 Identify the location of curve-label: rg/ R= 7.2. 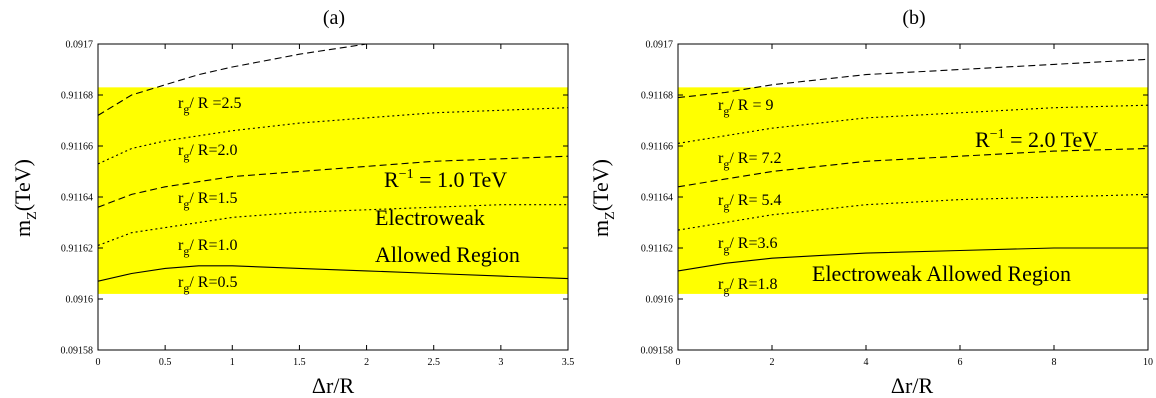
(749, 160).